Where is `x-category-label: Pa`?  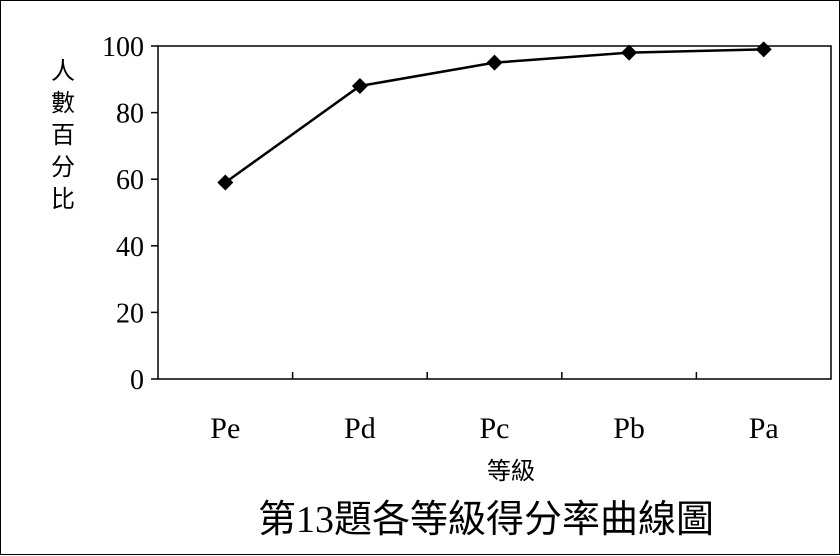
x-category-label: Pa is located at coordinates (764, 428).